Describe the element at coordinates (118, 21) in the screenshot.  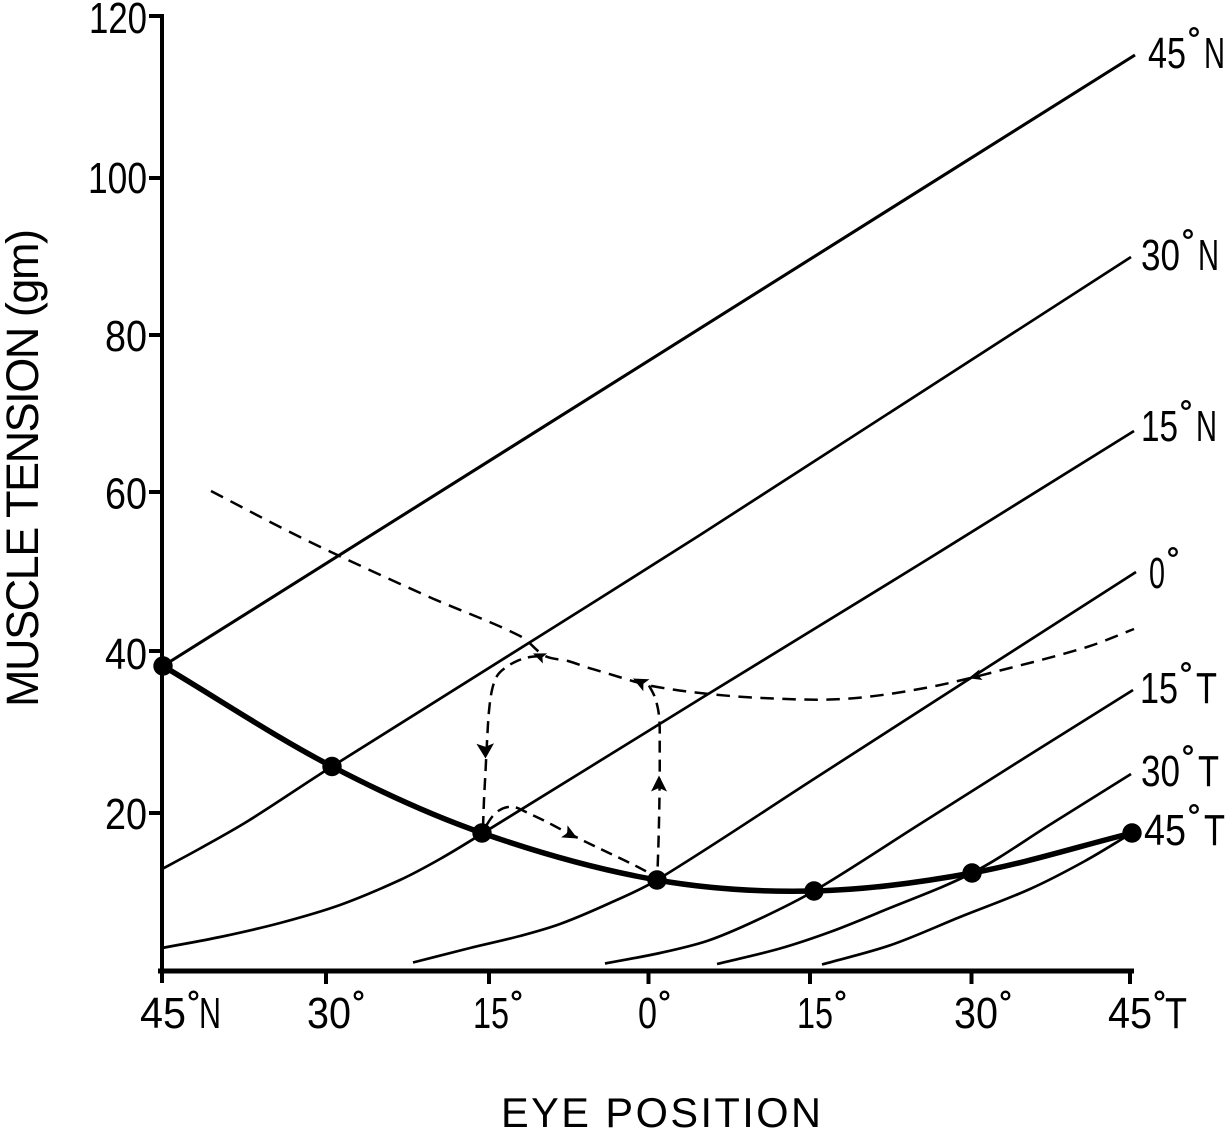
I see `svg-text: 120` at that location.